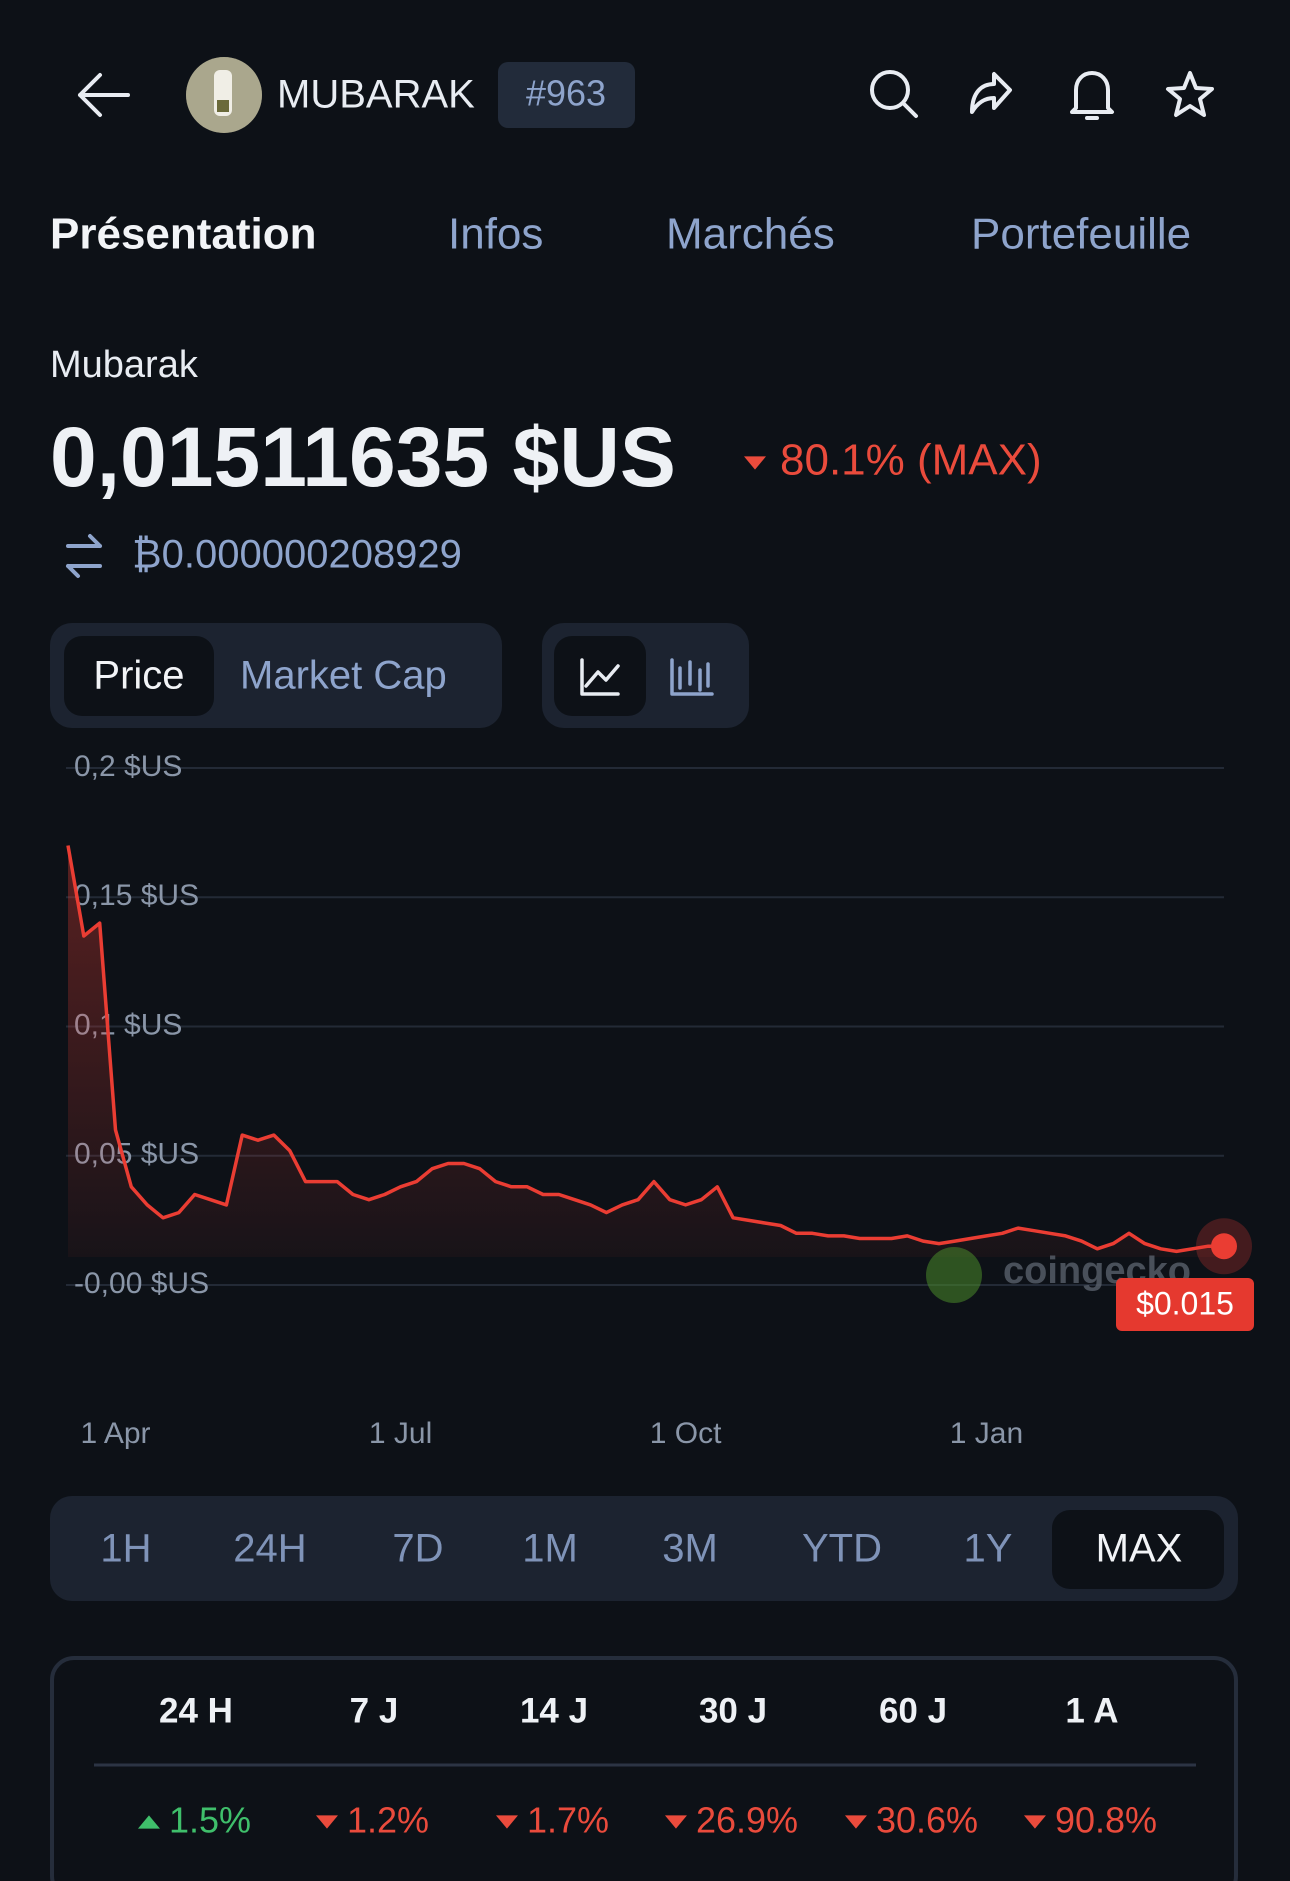 The image size is (1290, 1881). Describe the element at coordinates (125, 1549) in the screenshot. I see `range-option: 1H` at that location.